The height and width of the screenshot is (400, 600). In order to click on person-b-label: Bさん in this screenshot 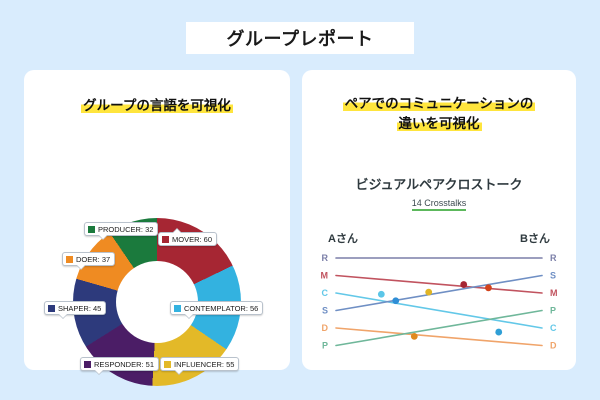, I will do `click(535, 239)`.